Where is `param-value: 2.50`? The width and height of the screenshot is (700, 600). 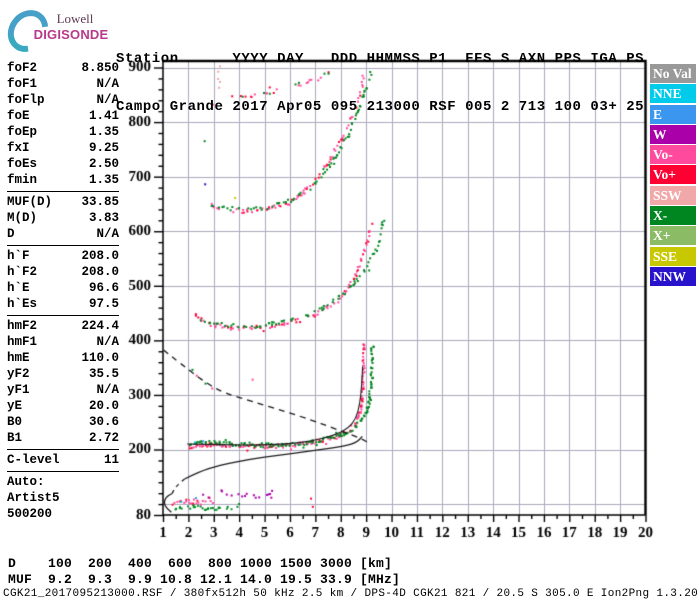 param-value: 2.50 is located at coordinates (103, 164).